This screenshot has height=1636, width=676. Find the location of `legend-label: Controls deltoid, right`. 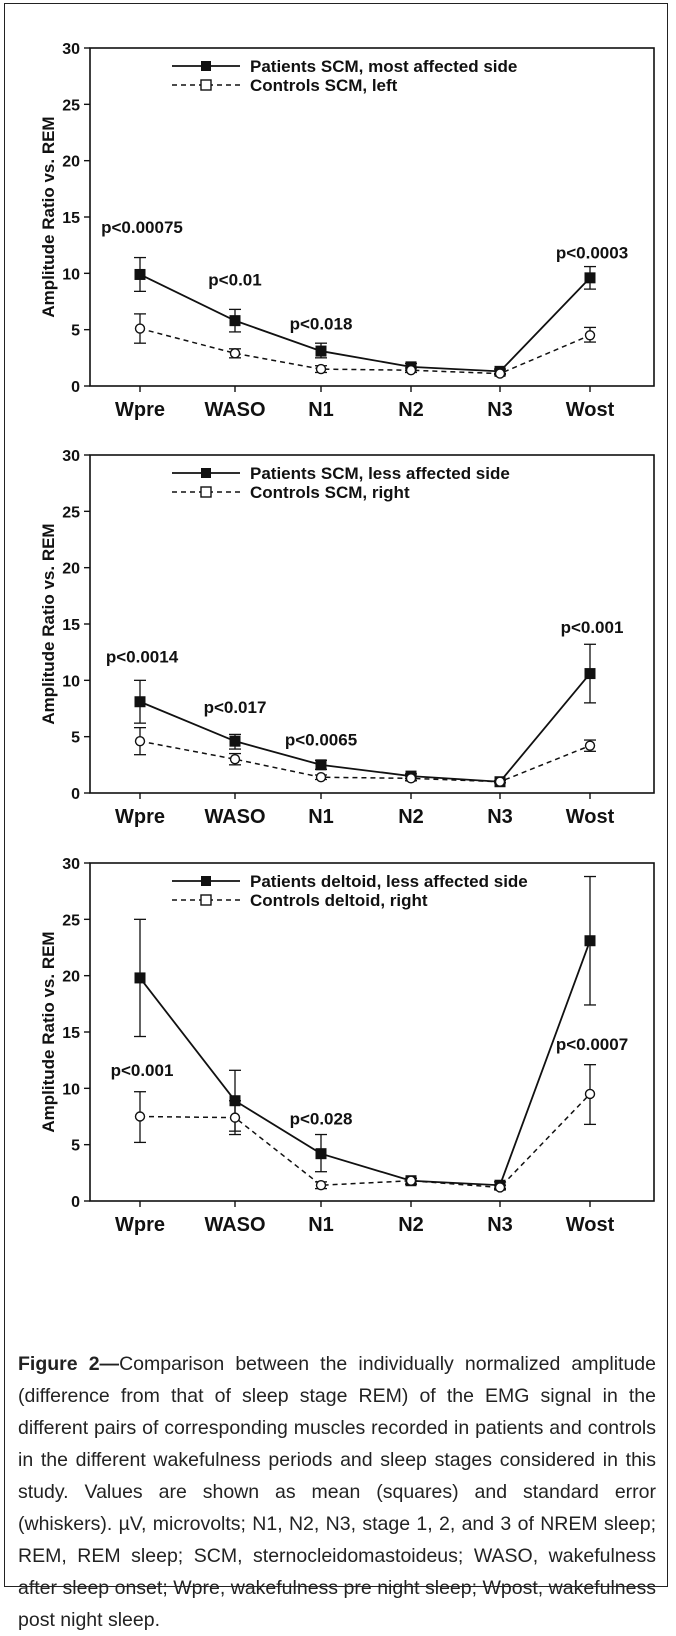

legend-label: Controls deltoid, right is located at coordinates (339, 900).